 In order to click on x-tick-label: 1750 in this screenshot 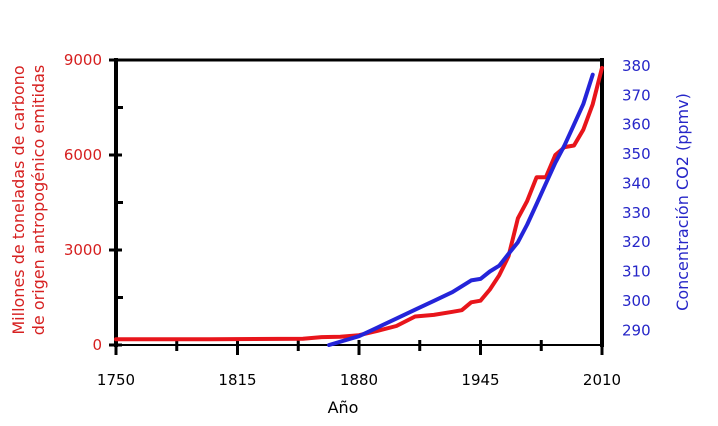, I will do `click(116, 380)`.